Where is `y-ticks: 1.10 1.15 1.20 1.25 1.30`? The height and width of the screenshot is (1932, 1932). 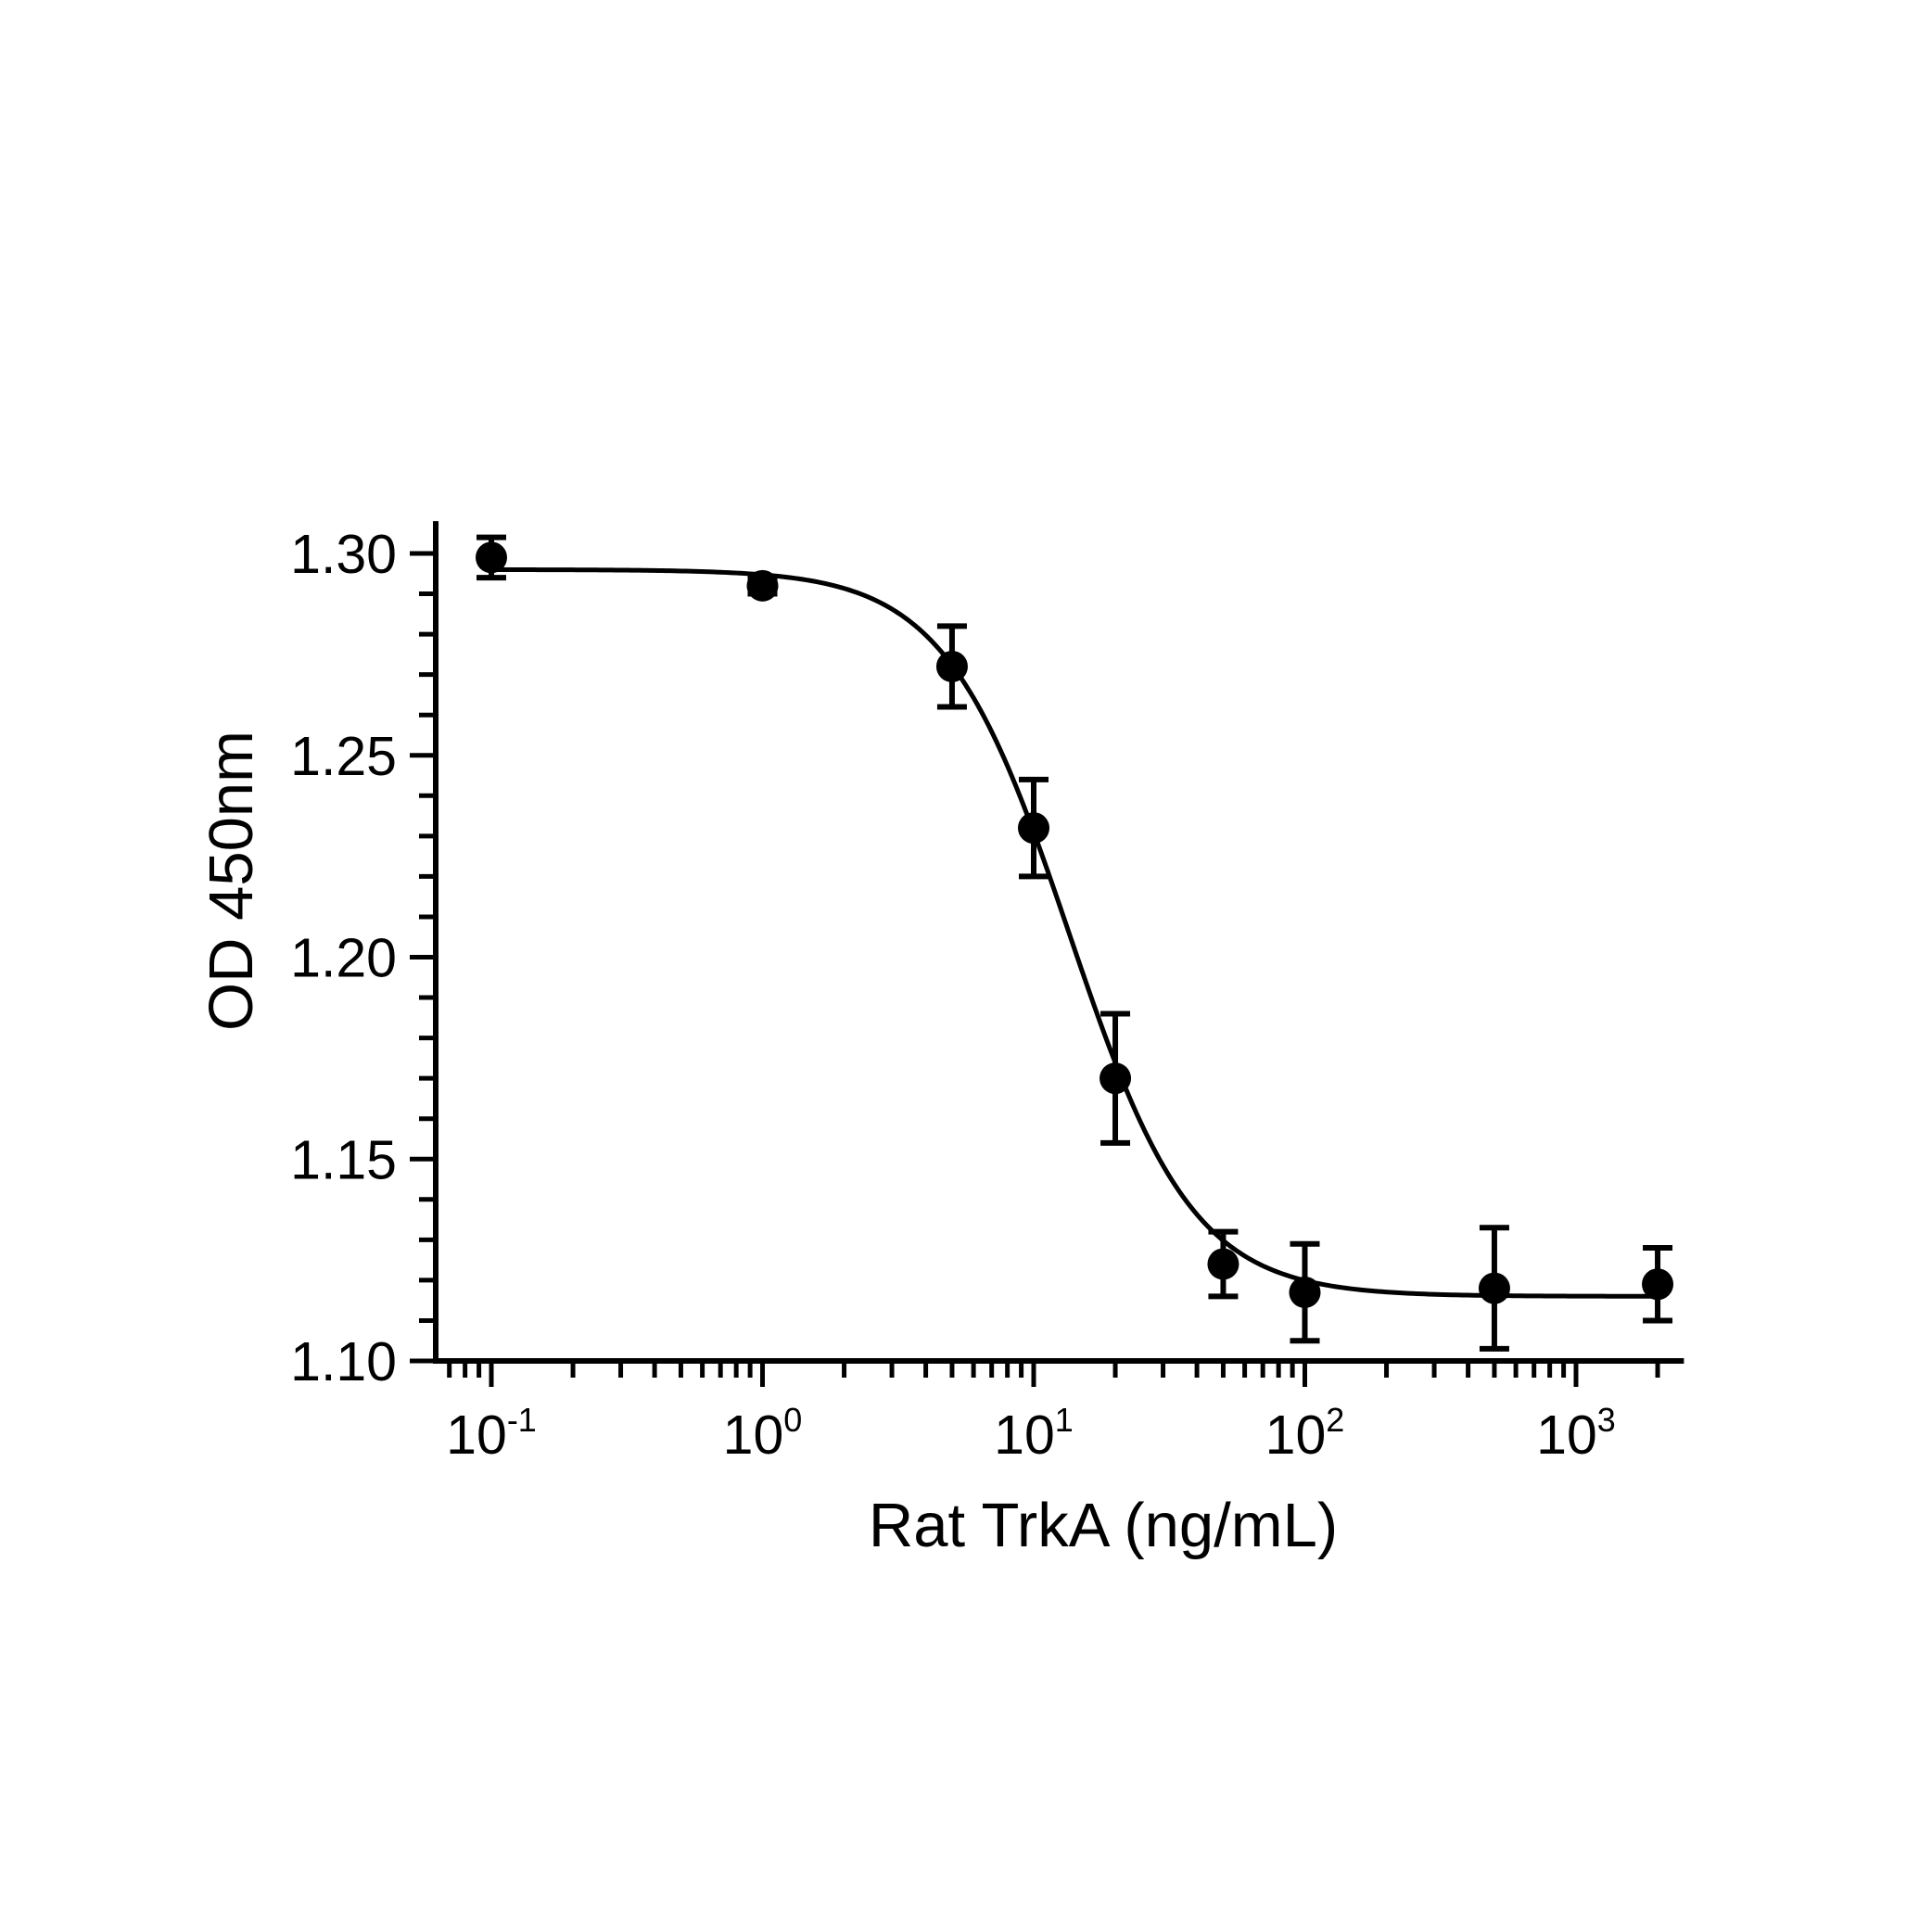
y-ticks: 1.10 1.15 1.20 1.25 1.30 is located at coordinates (363, 958).